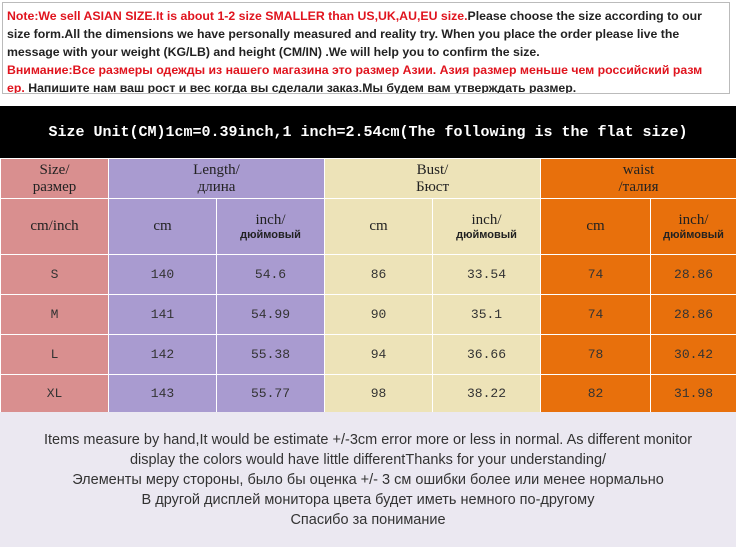  Describe the element at coordinates (270, 314) in the screenshot. I see `size-cell: 54.99` at that location.